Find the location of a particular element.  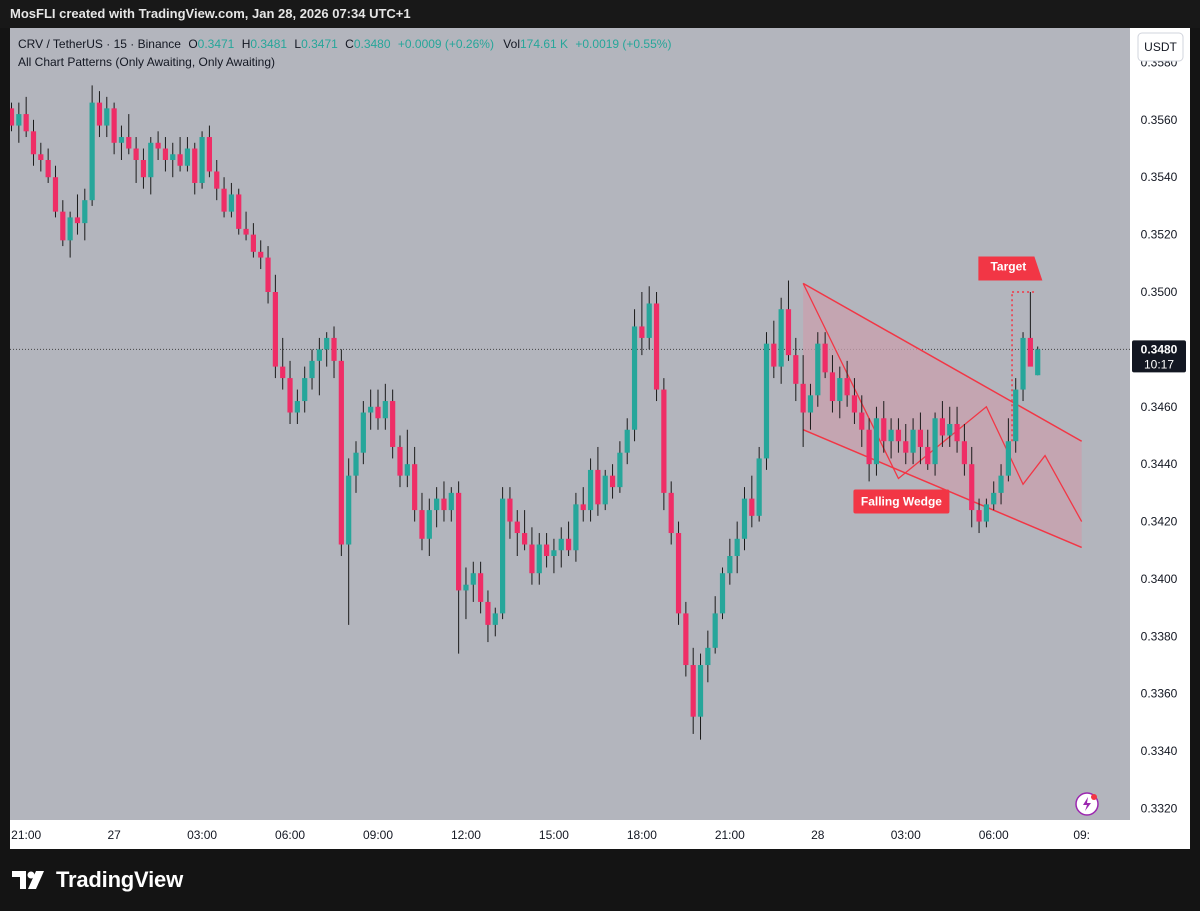

price-scale-background is located at coordinates (1160, 424).